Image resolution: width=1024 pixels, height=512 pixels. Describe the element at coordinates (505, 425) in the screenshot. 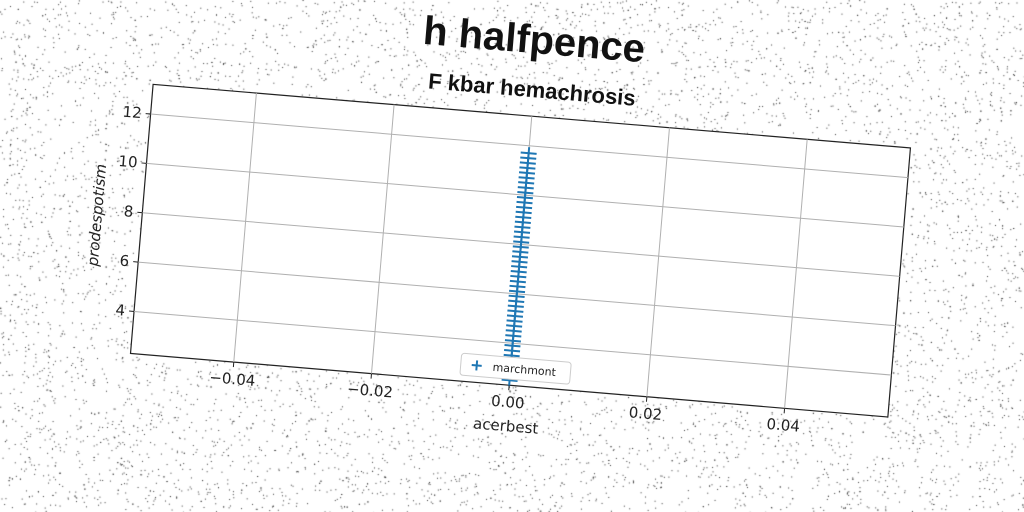

I see `x-axis-label: acerbest` at that location.